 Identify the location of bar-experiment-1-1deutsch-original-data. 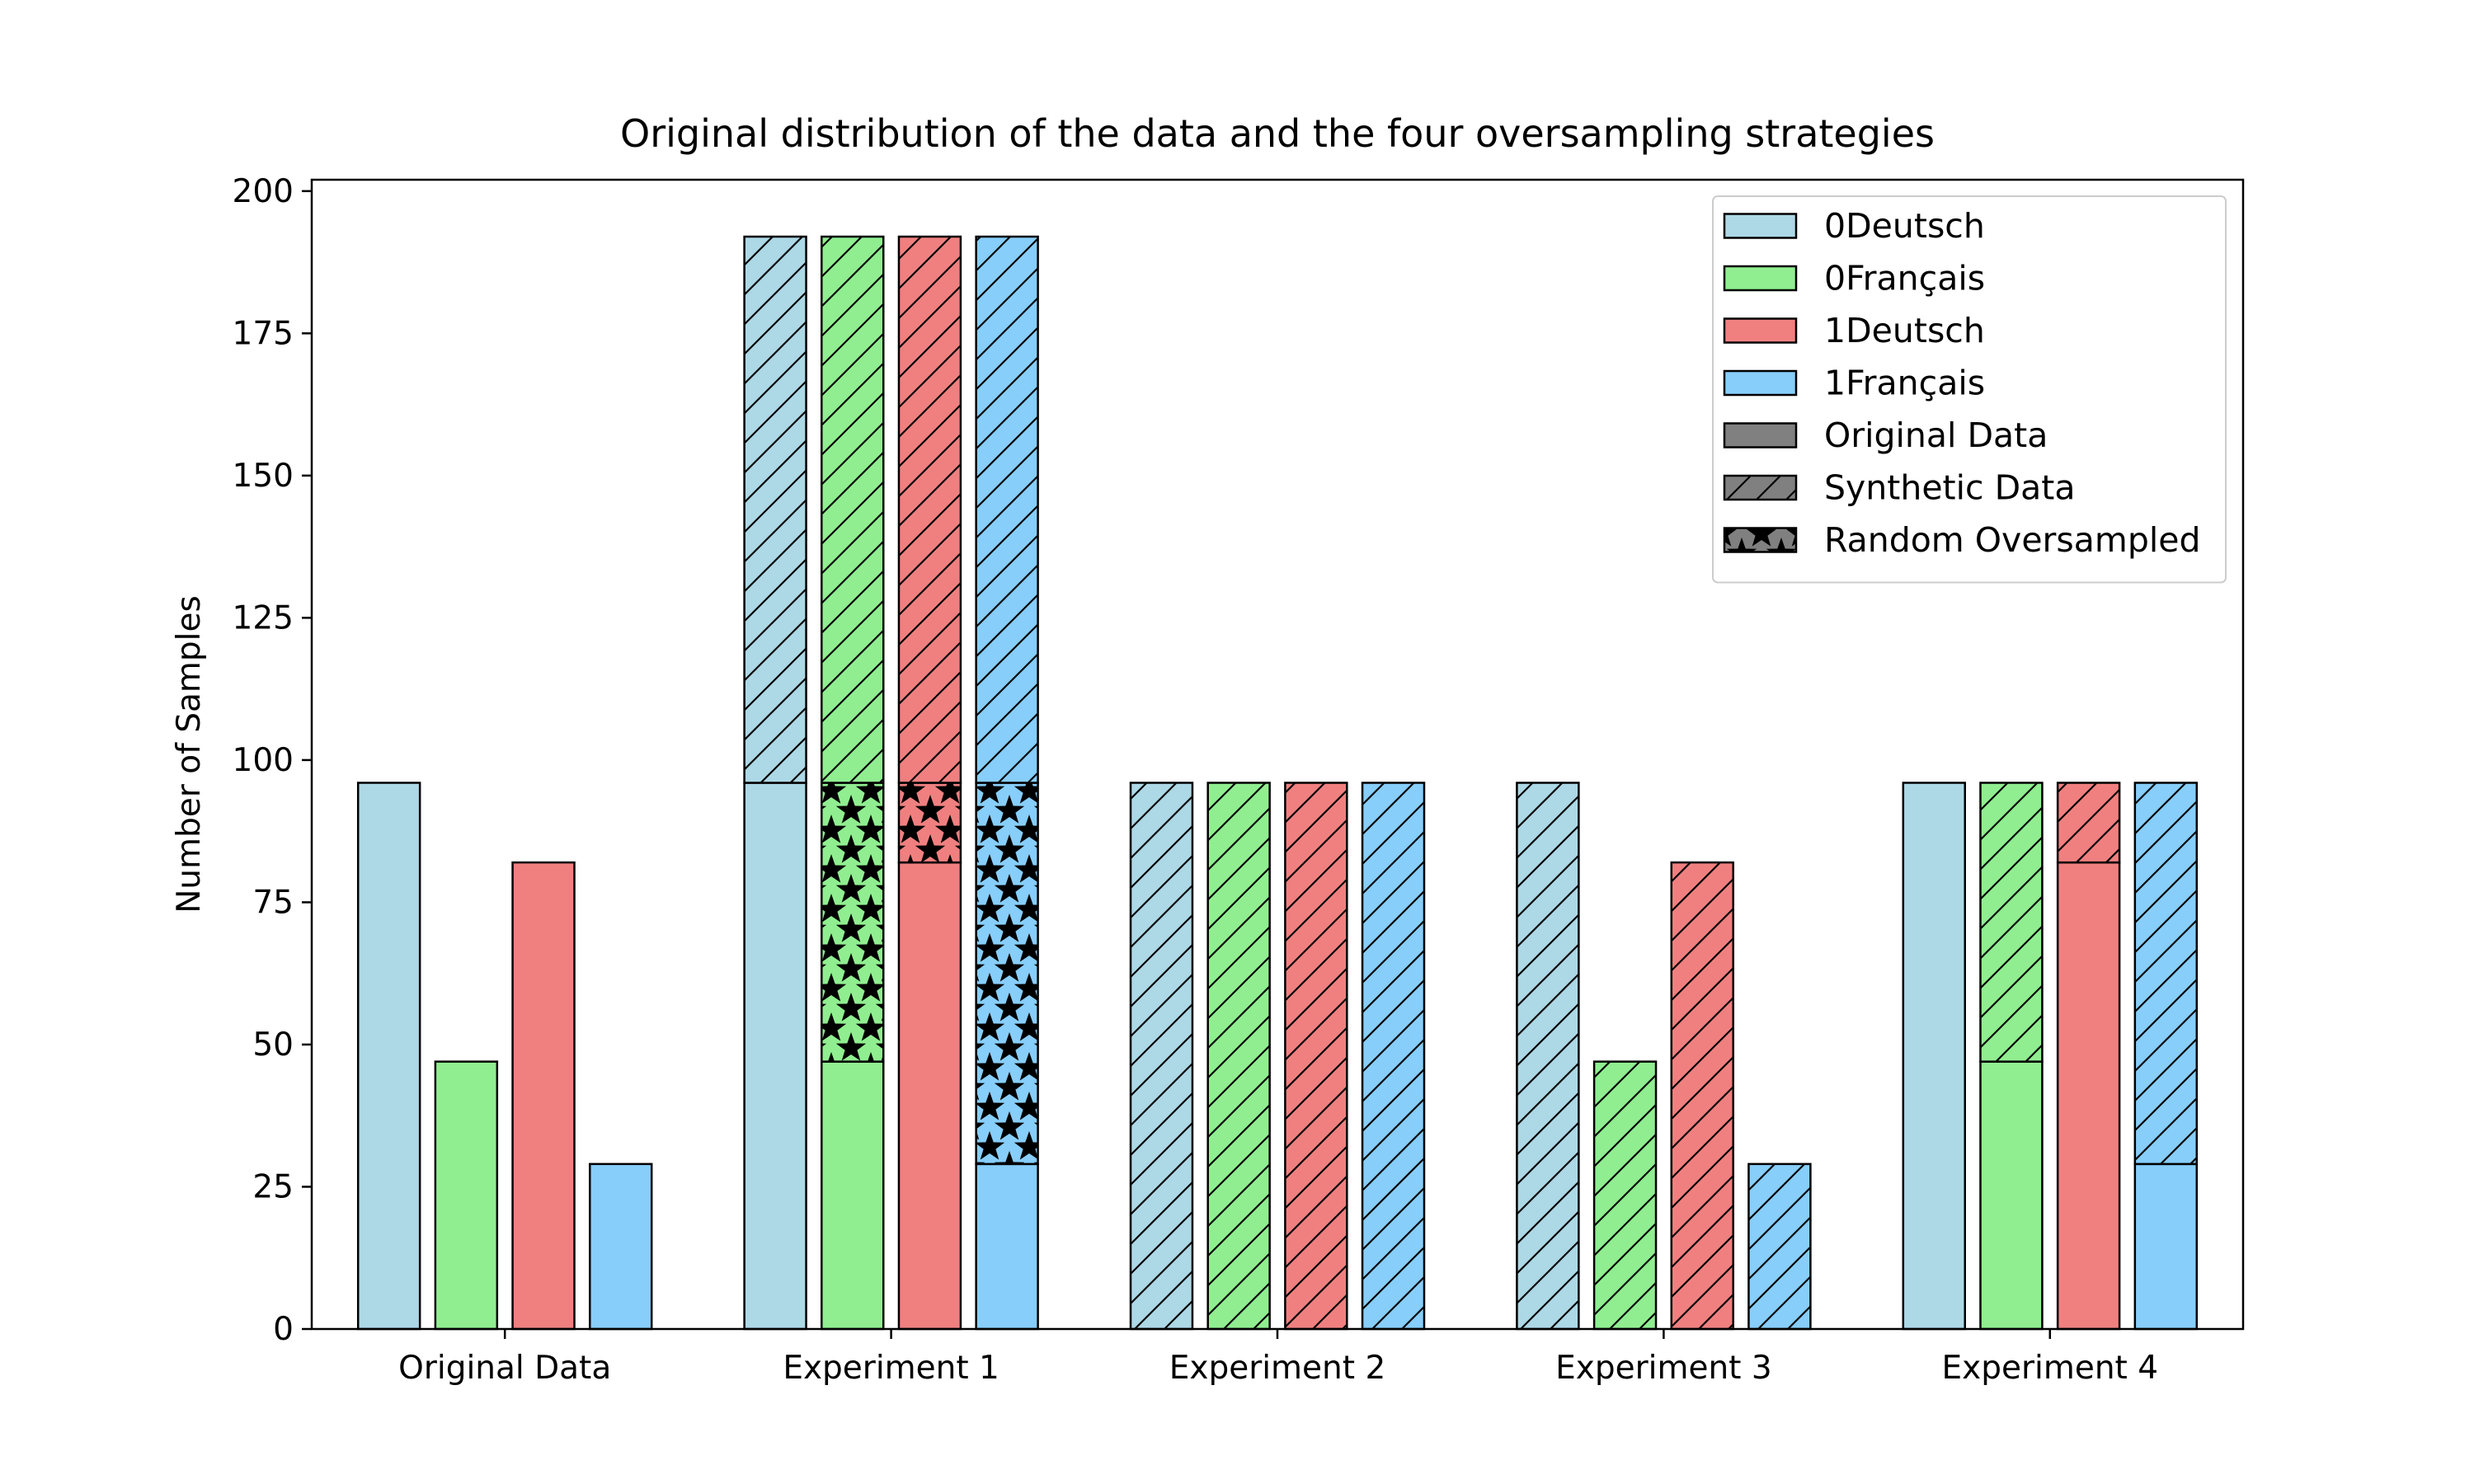
(929, 1095).